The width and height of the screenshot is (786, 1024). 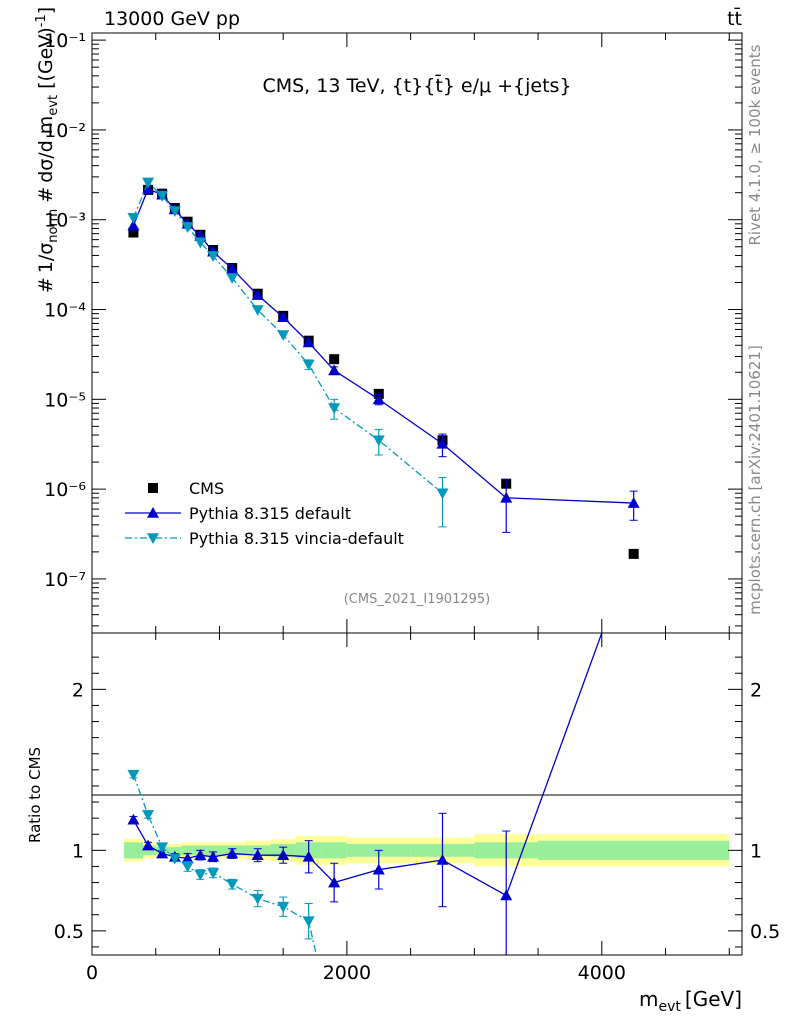 I want to click on ratio-ytick-label: 1, so click(x=78, y=851).